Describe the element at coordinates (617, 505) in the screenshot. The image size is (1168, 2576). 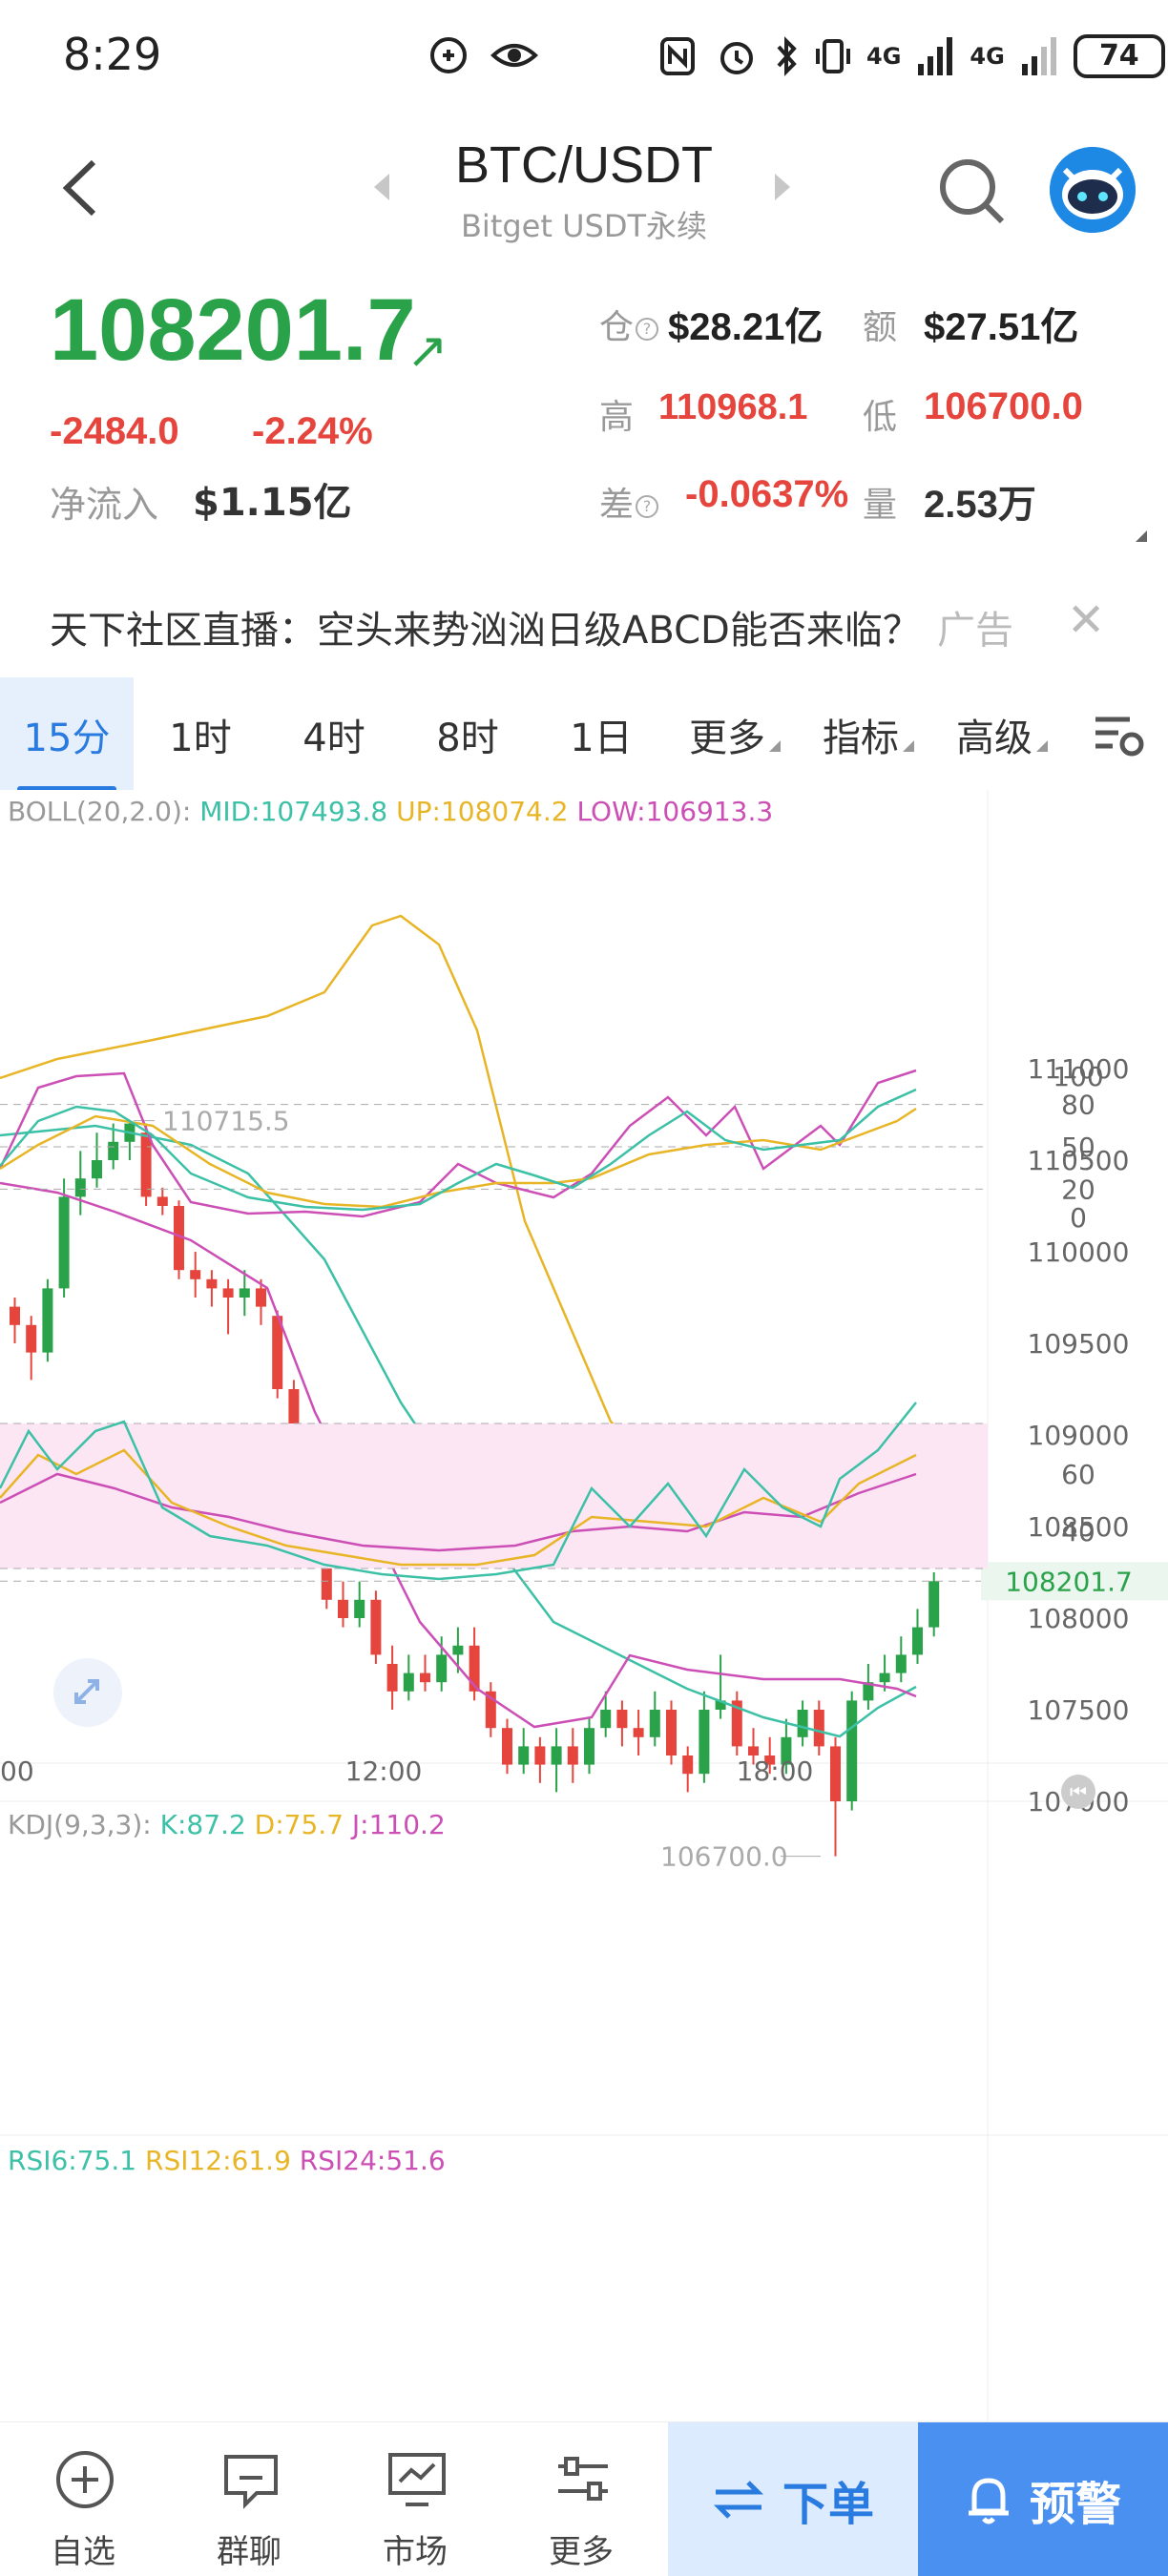
I see `basis-label: 差` at that location.